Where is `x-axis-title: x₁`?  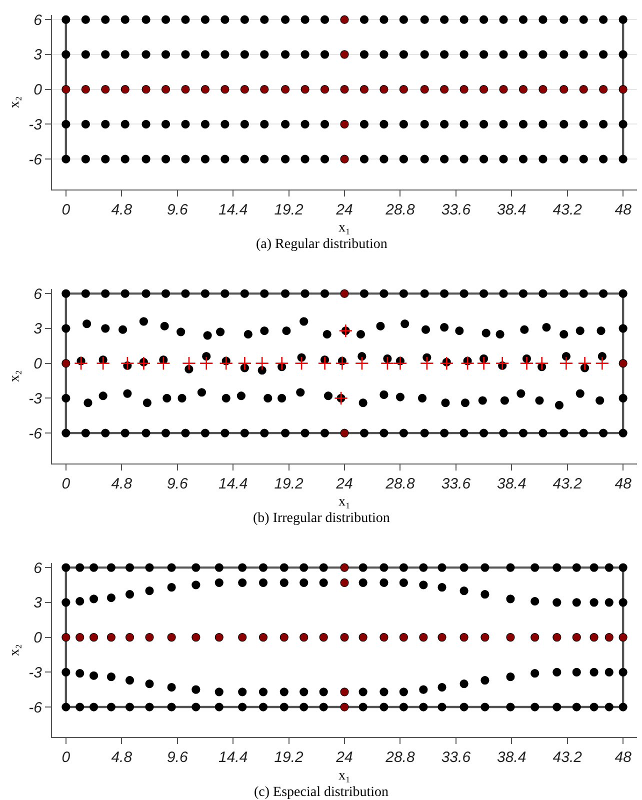
x-axis-title: x₁ is located at coordinates (344, 502).